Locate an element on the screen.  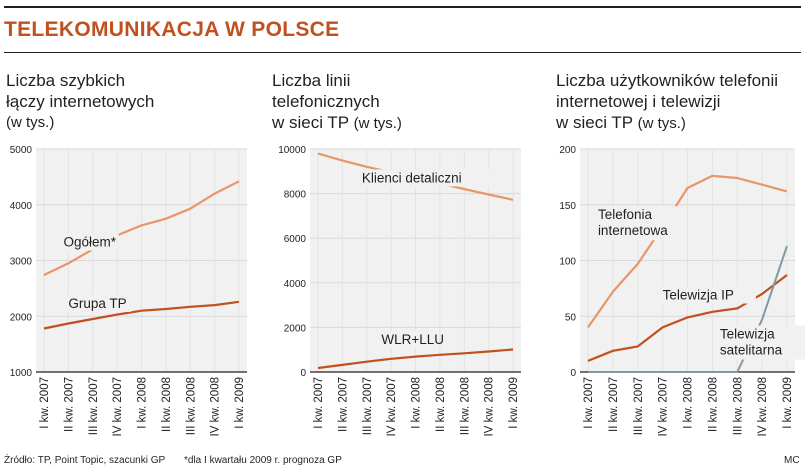
series-label: Ogółem* is located at coordinates (90, 242).